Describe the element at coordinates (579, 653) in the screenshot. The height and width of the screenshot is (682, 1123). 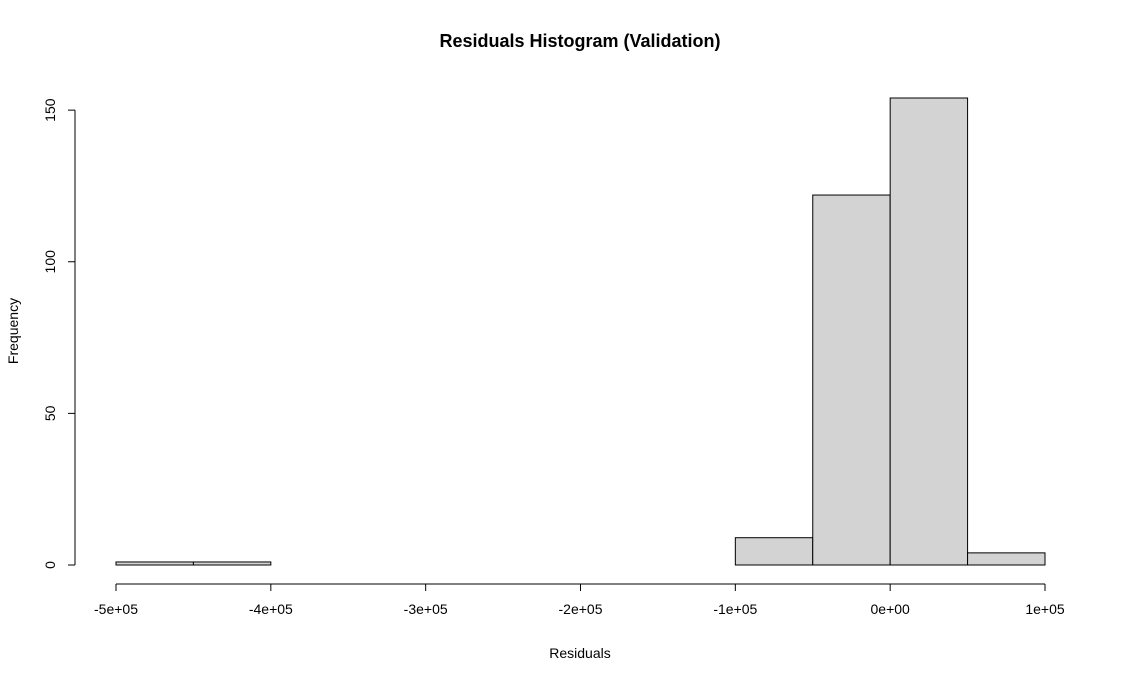
I see `x-axis-label: Residuals` at that location.